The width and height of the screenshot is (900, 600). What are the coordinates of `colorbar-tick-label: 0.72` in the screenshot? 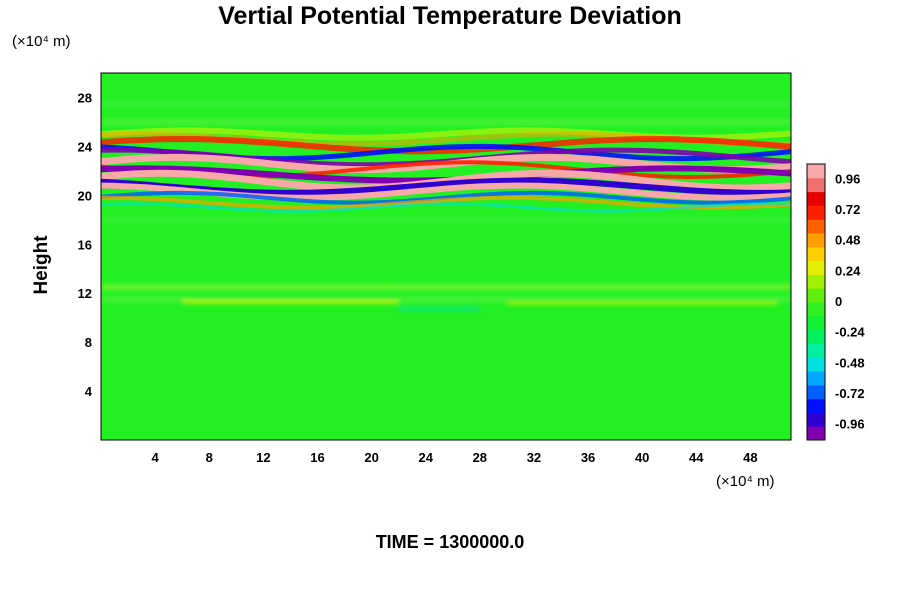 It's located at (847, 209).